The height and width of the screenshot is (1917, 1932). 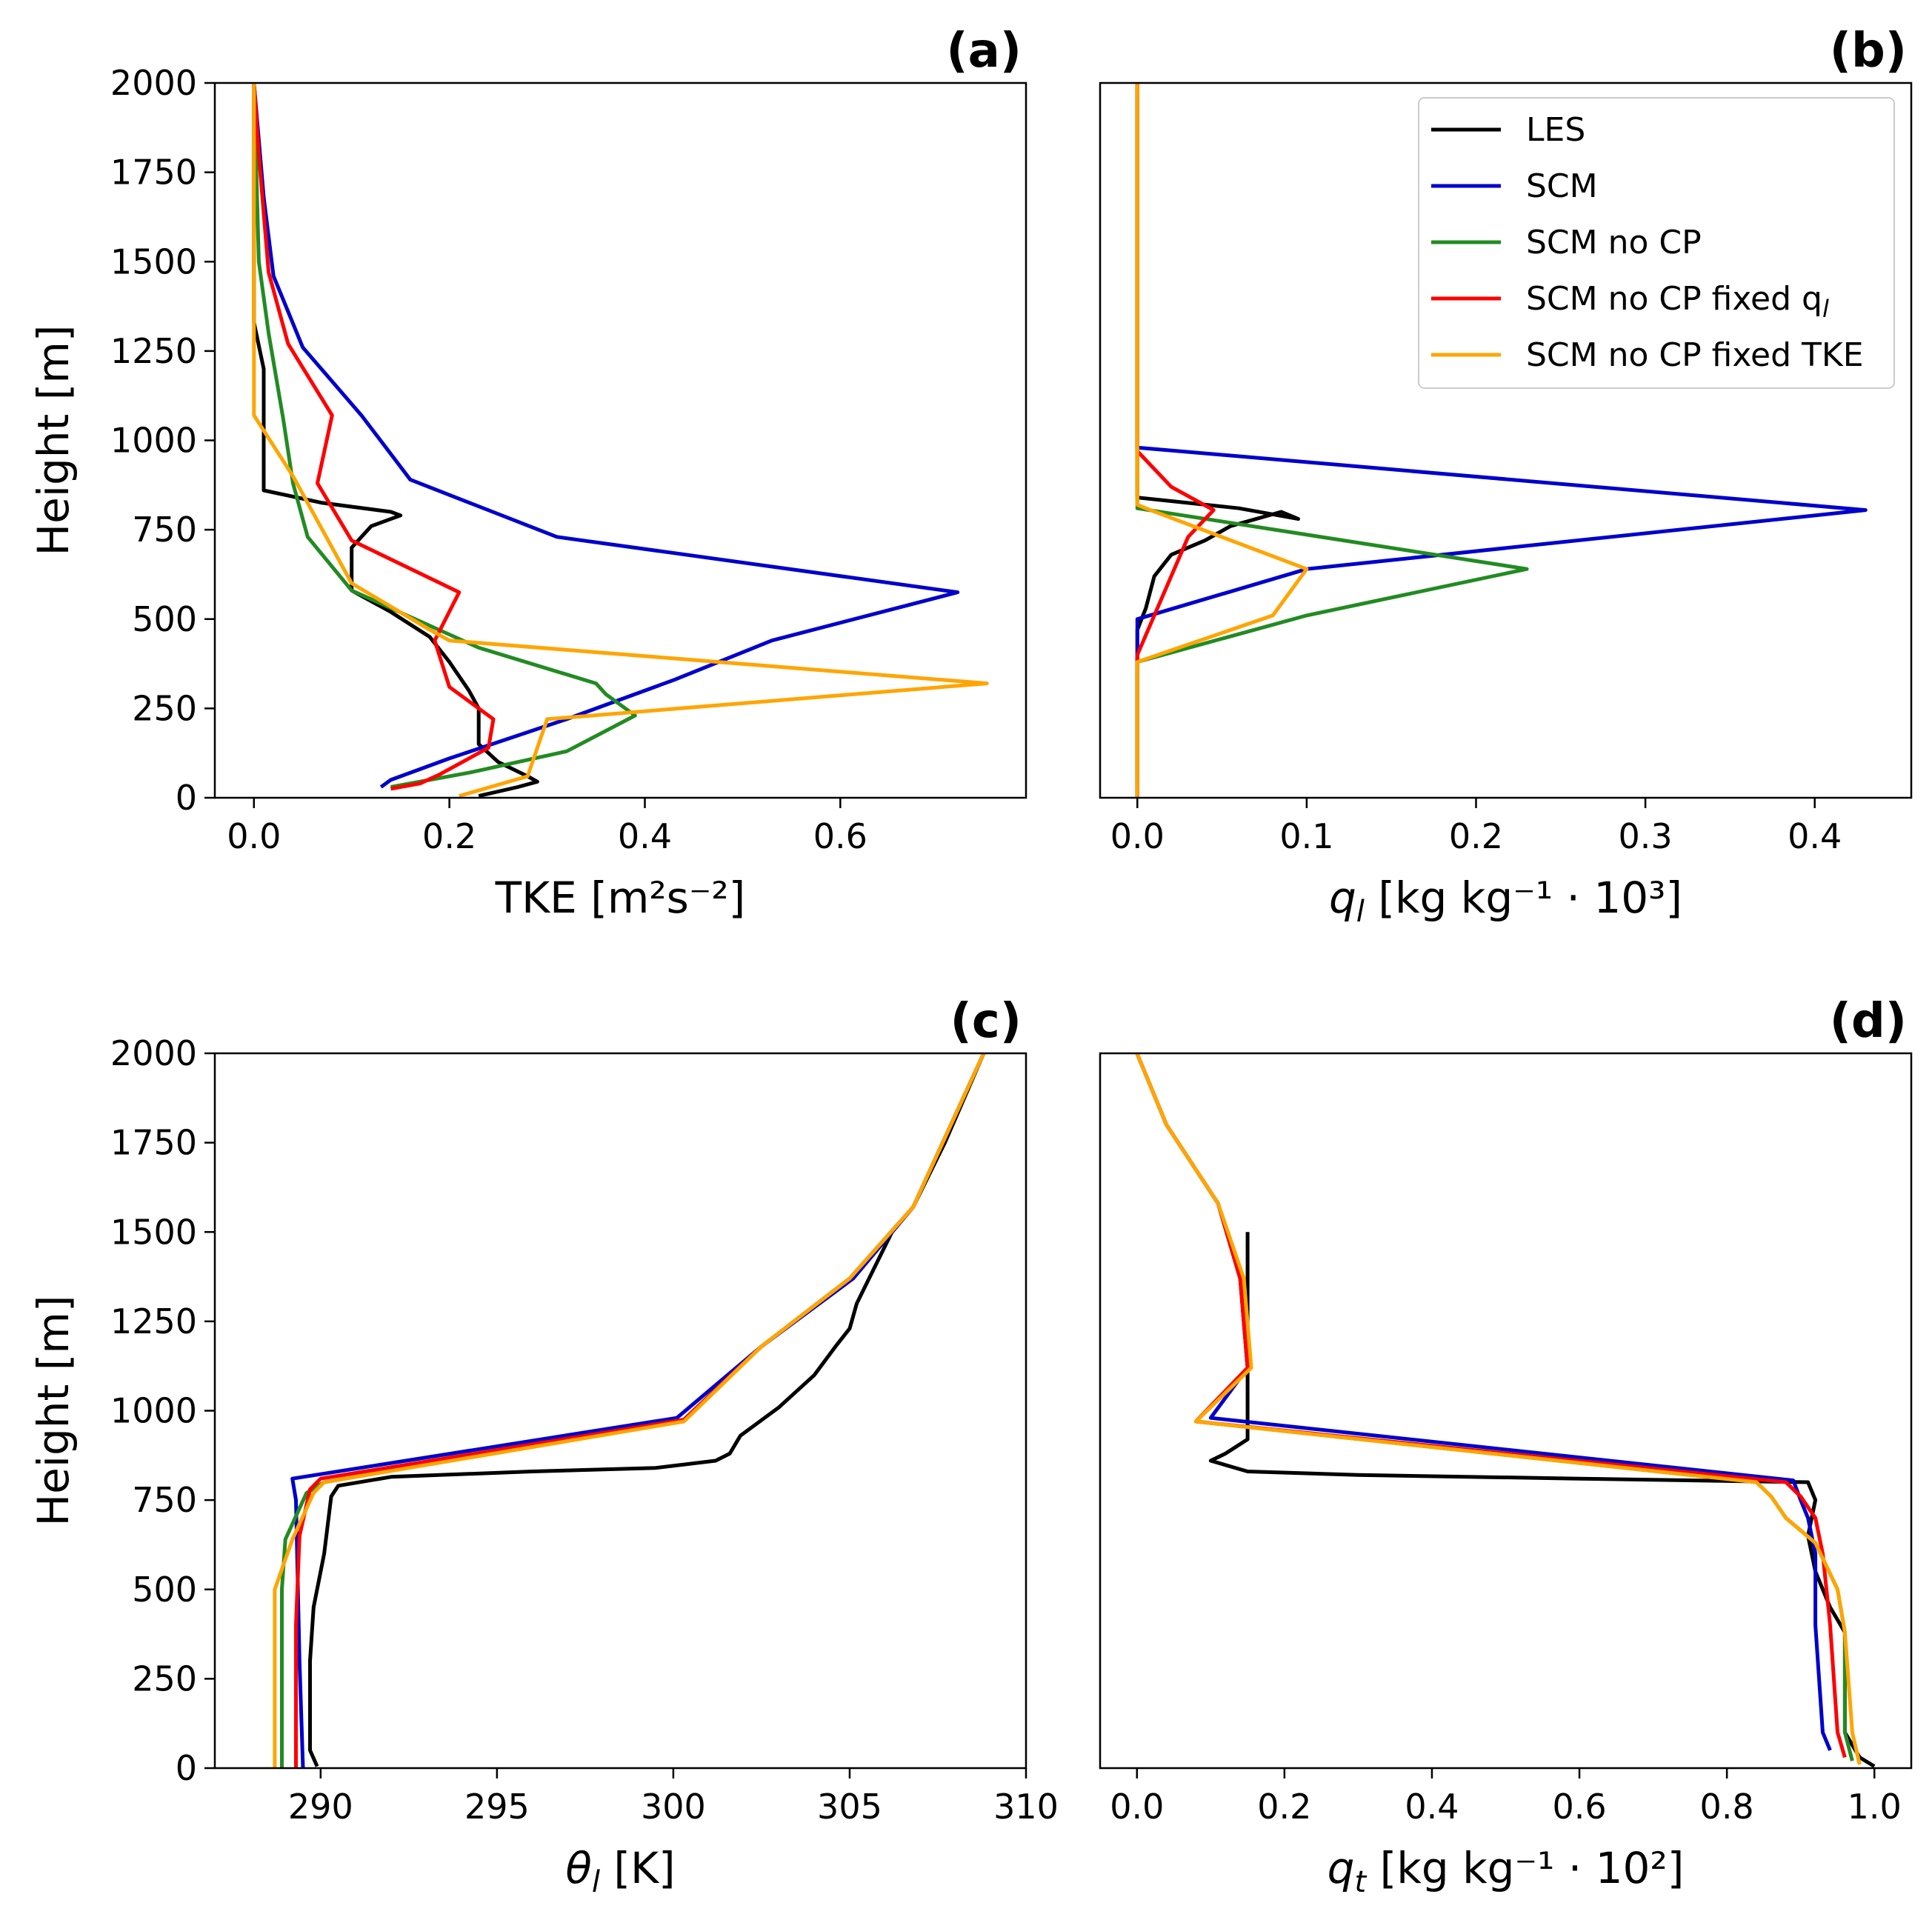 What do you see at coordinates (1727, 1807) in the screenshot?
I see `panel-d-xtick-label: 0.8` at bounding box center [1727, 1807].